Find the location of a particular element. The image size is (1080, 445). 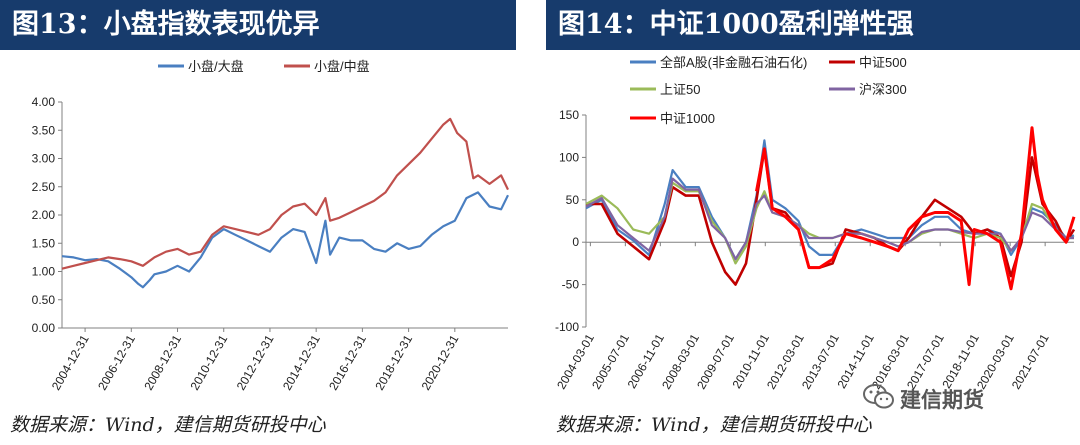

left-y-tick-label: 2.50 is located at coordinates (44, 187).